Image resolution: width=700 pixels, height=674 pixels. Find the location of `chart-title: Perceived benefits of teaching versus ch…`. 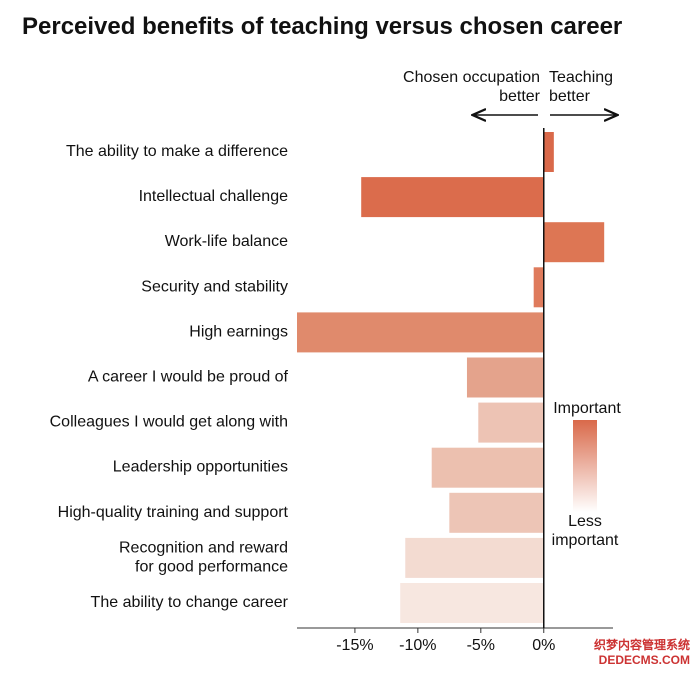

chart-title: Perceived benefits of teaching versus ch… is located at coordinates (322, 26).